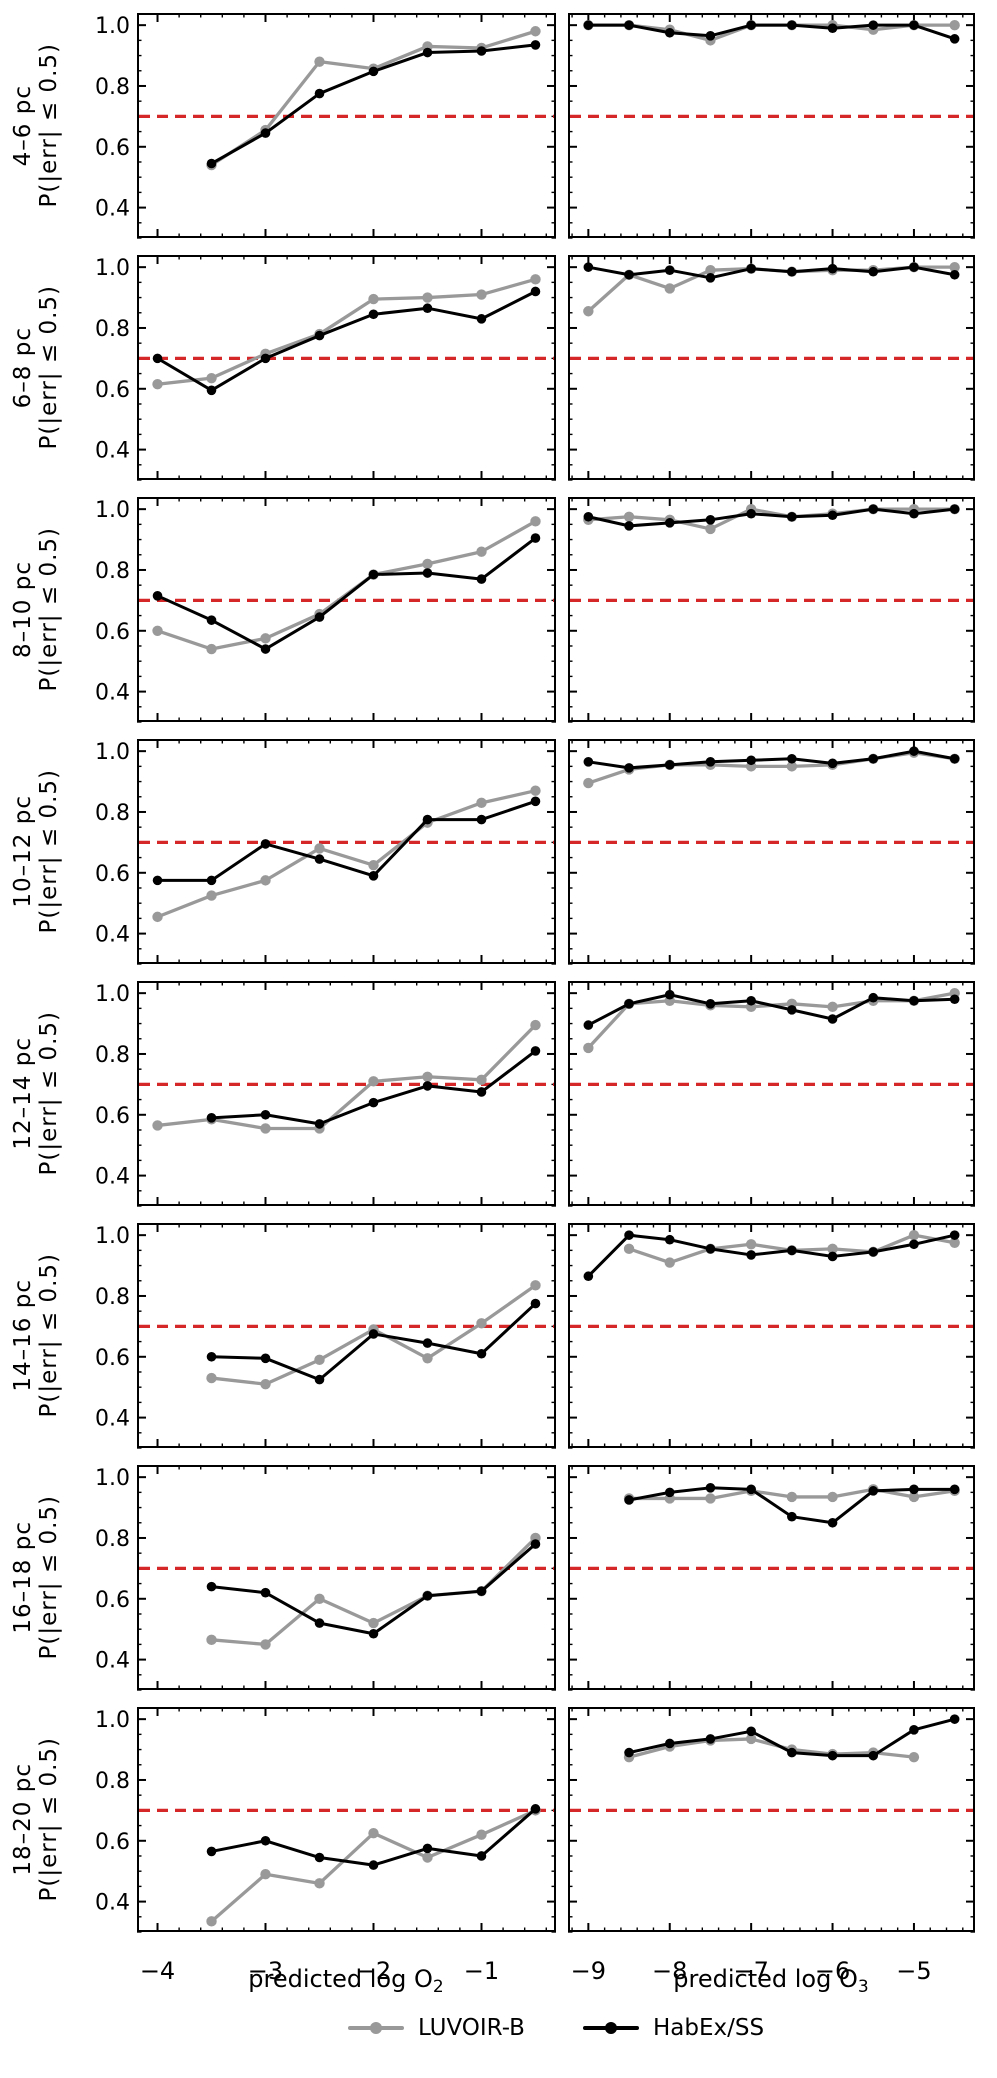 This screenshot has width=997, height=2078. I want to click on legend-marker-luvoir, so click(375, 2028).